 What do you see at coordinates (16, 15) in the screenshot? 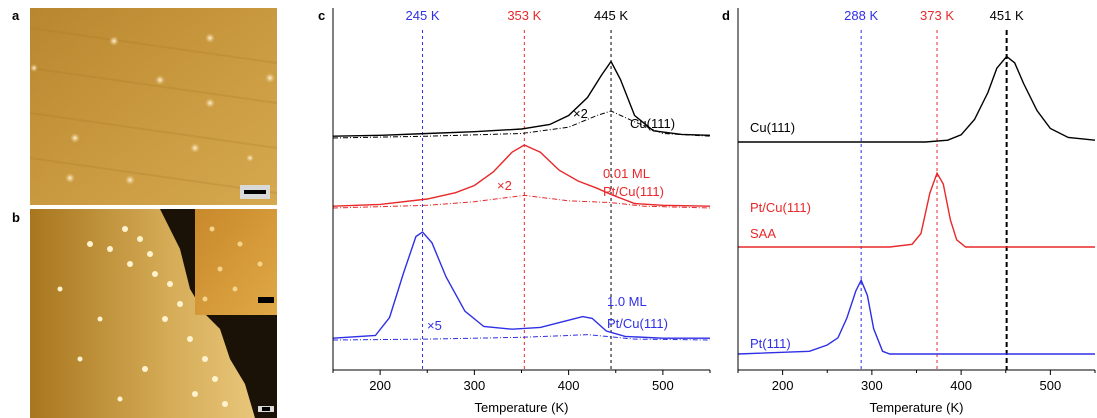
I see `panel-label-a: a` at bounding box center [16, 15].